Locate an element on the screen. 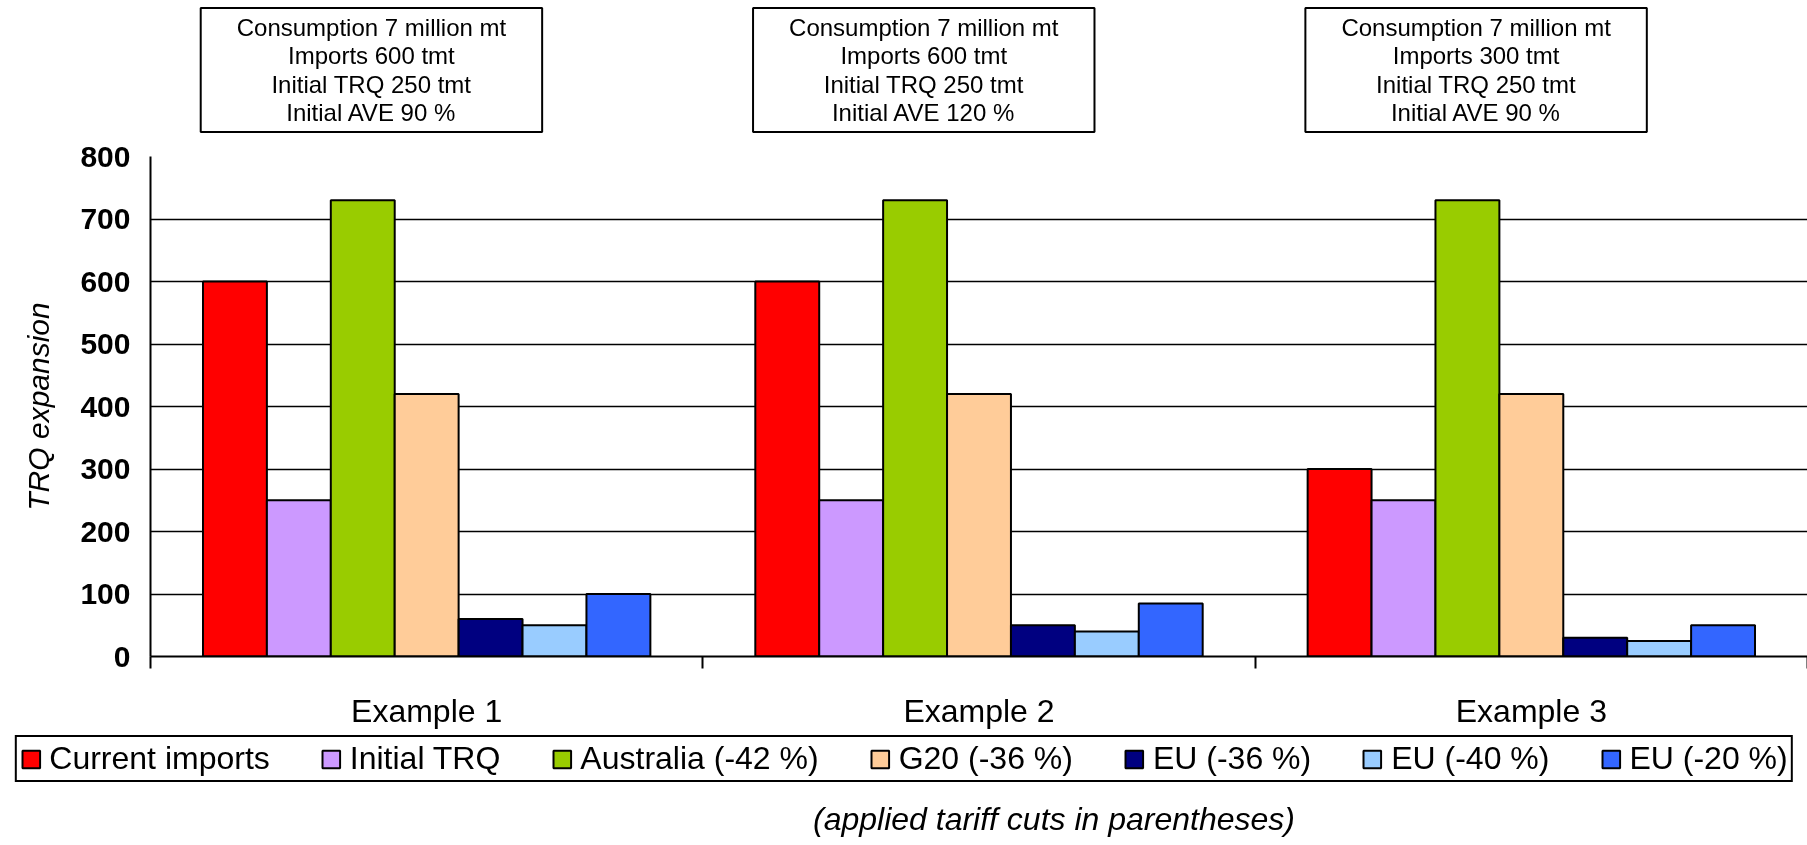 The width and height of the screenshot is (1807, 845). legend-label: Current imports is located at coordinates (159, 758).